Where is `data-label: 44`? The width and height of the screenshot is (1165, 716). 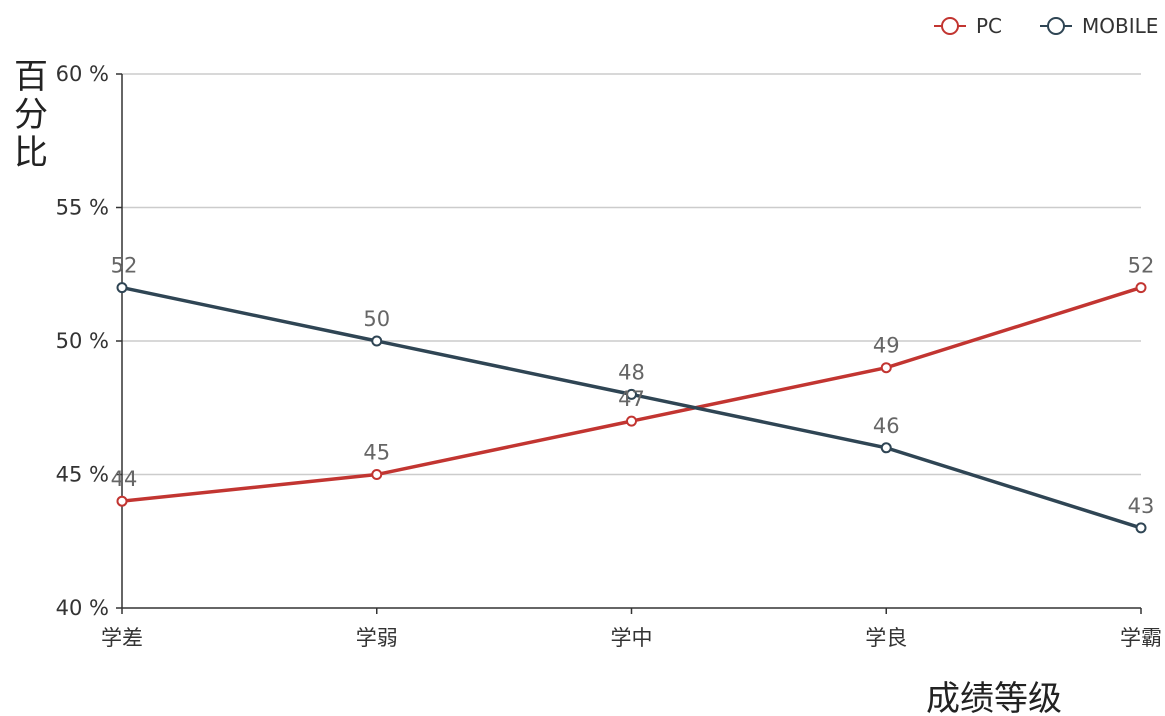
data-label: 44 is located at coordinates (124, 479).